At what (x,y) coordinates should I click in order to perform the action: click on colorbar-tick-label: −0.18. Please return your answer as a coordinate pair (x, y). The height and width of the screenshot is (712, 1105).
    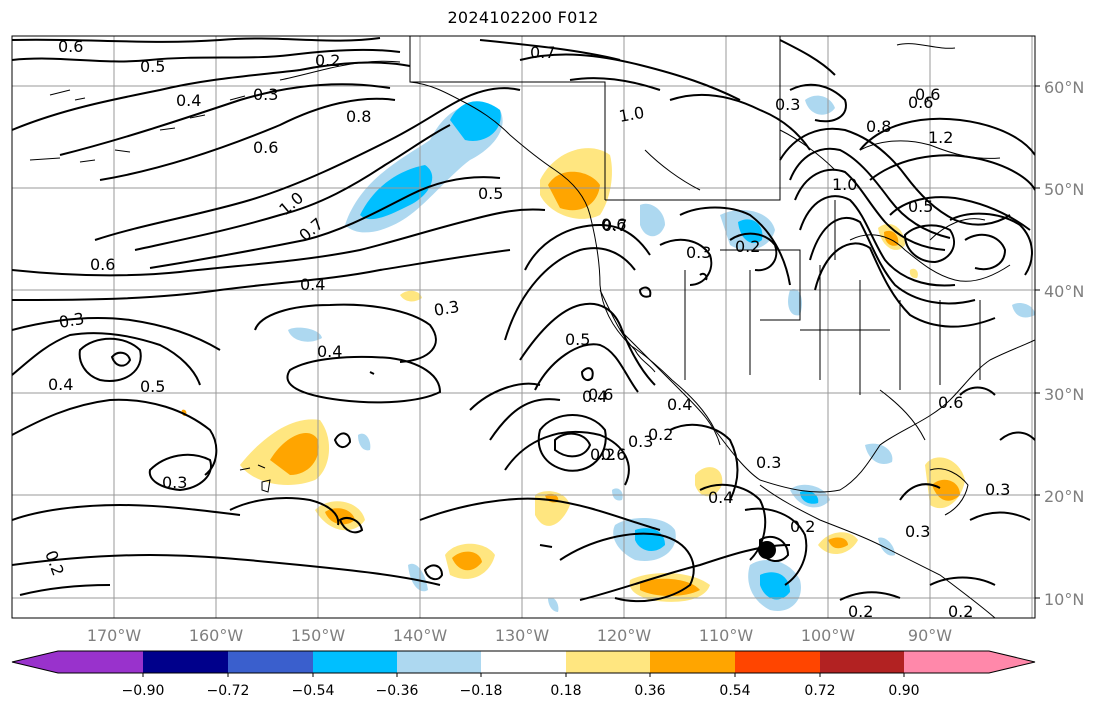
    Looking at the image, I should click on (481, 691).